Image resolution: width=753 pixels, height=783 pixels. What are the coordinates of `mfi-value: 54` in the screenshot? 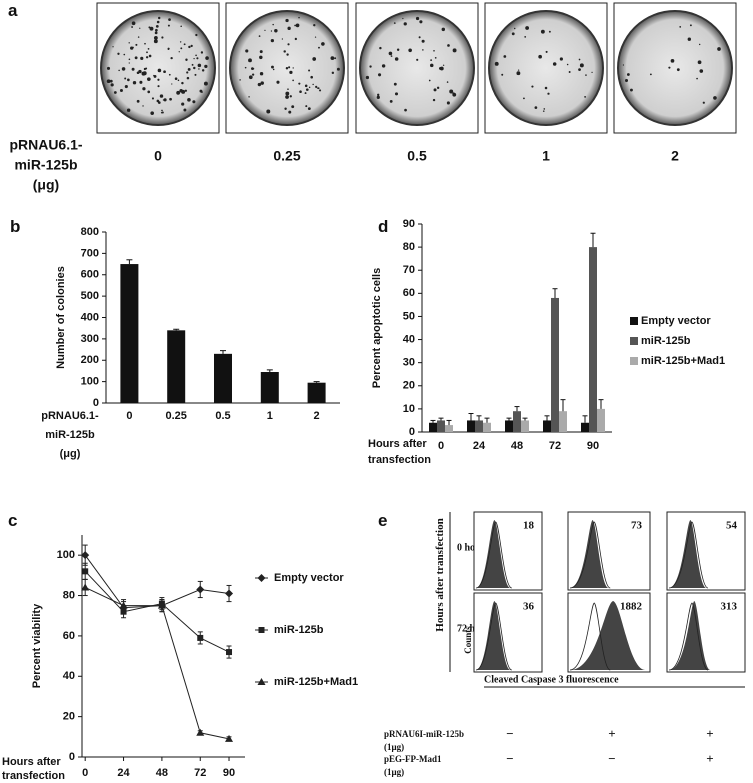 It's located at (732, 526).